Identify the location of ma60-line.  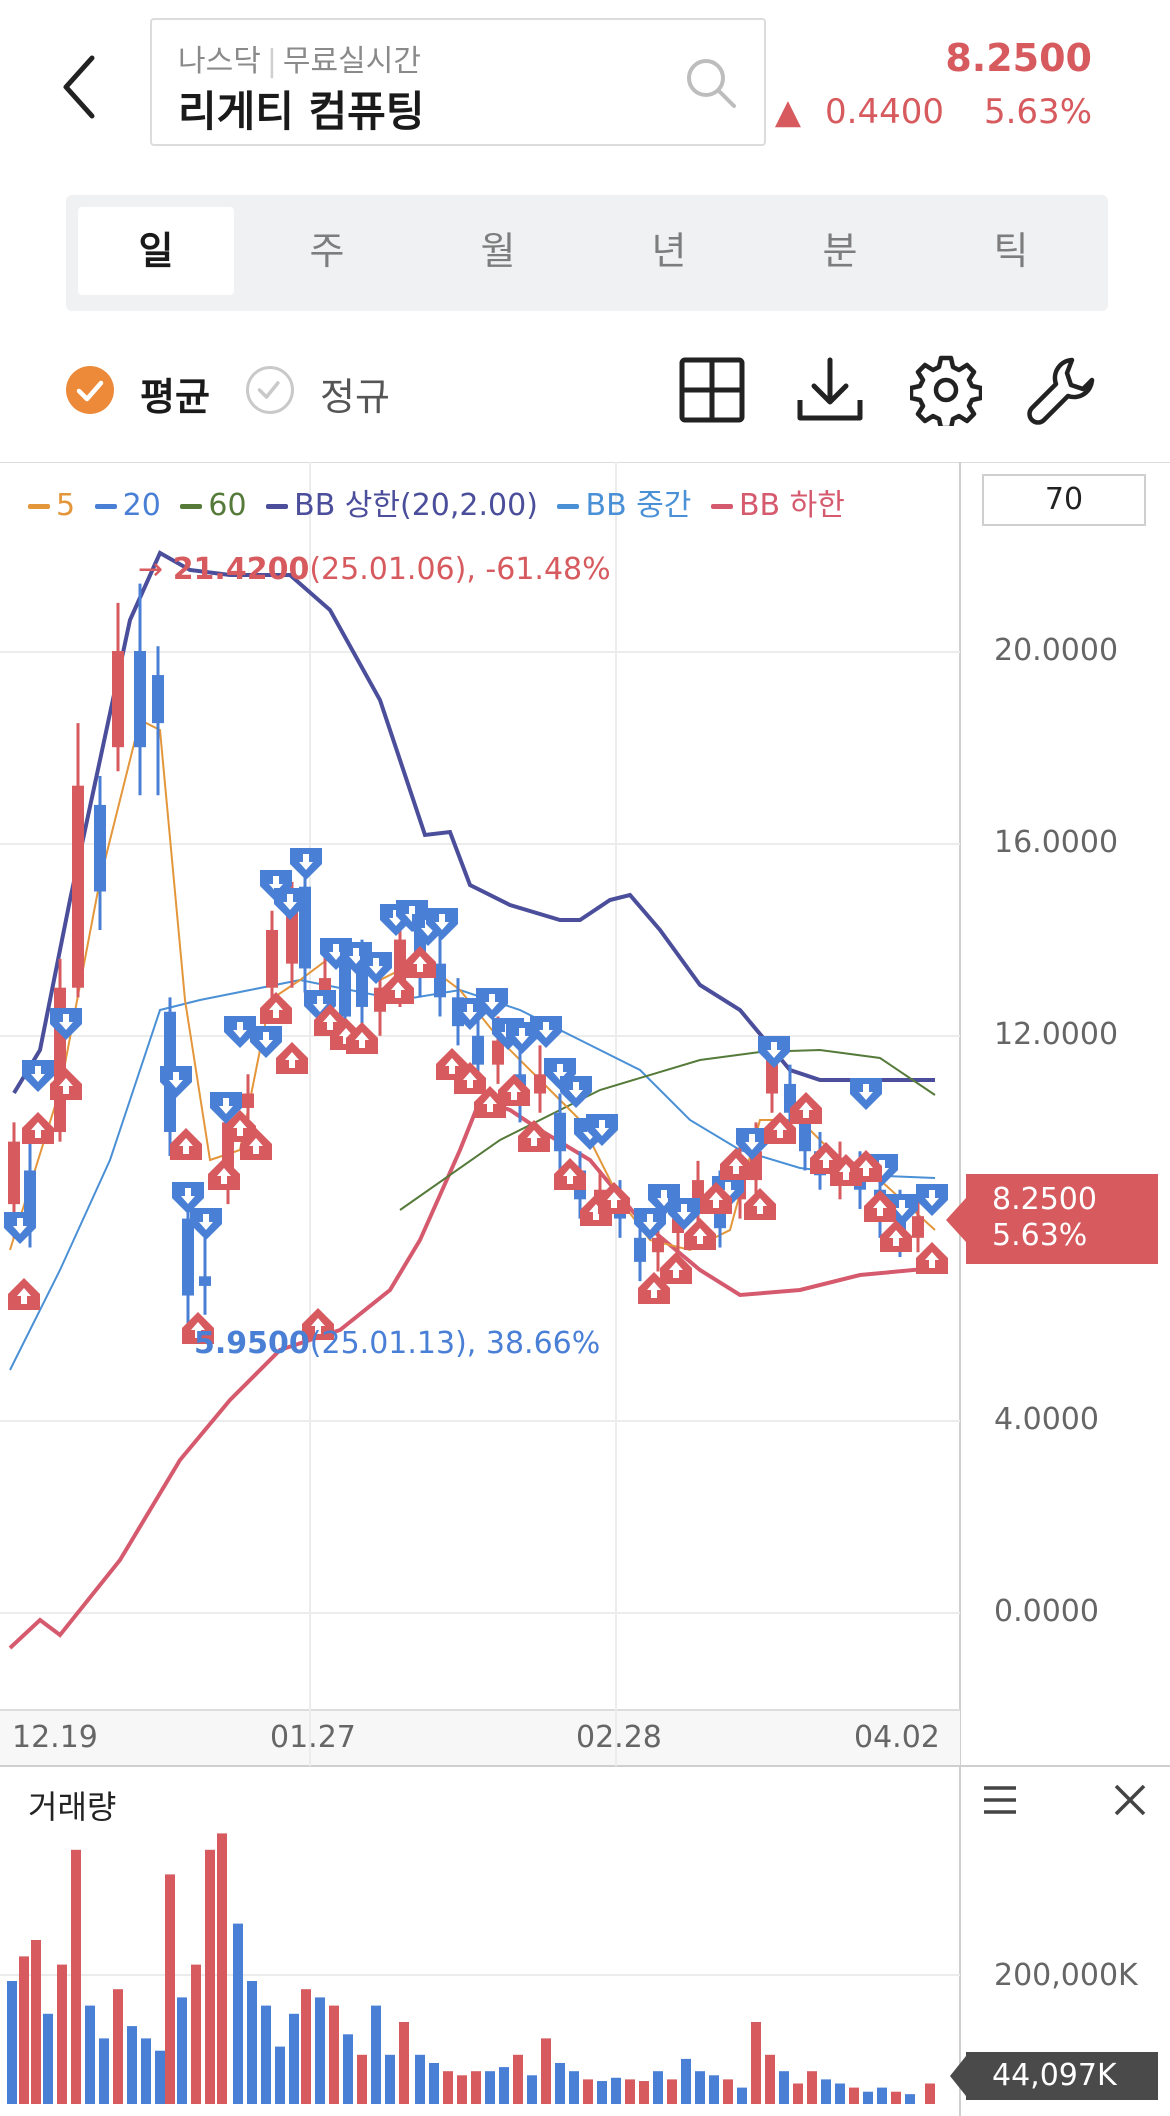
(667, 1129).